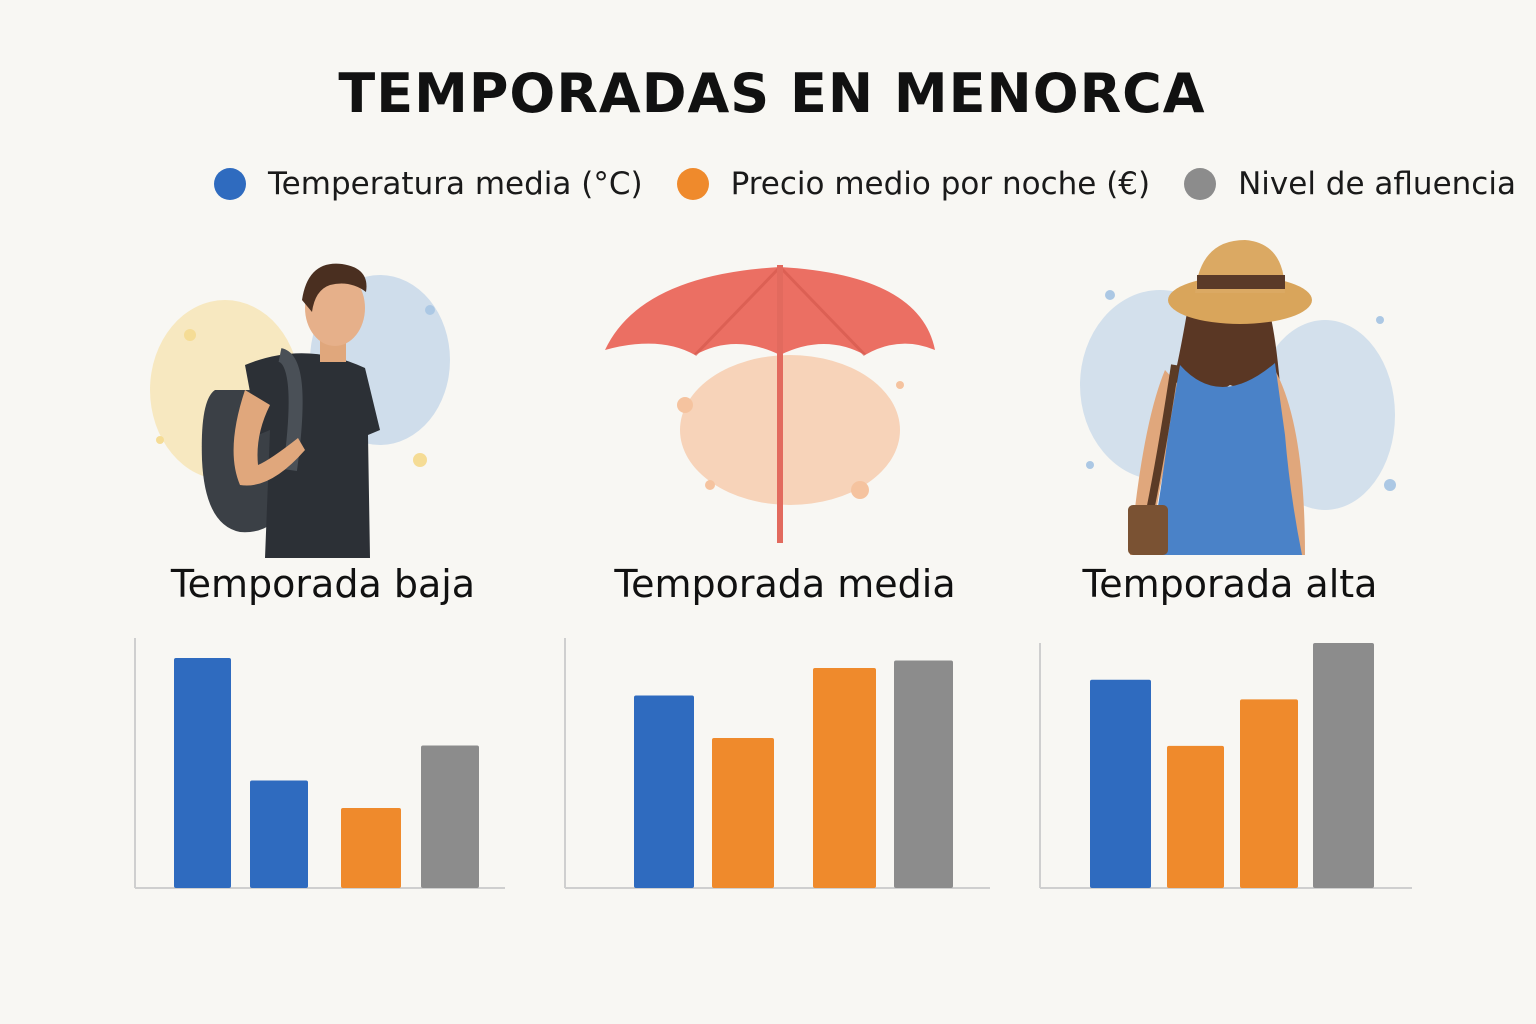 This screenshot has height=1024, width=1536. I want to click on panel-label-media: Temporada media, so click(785, 584).